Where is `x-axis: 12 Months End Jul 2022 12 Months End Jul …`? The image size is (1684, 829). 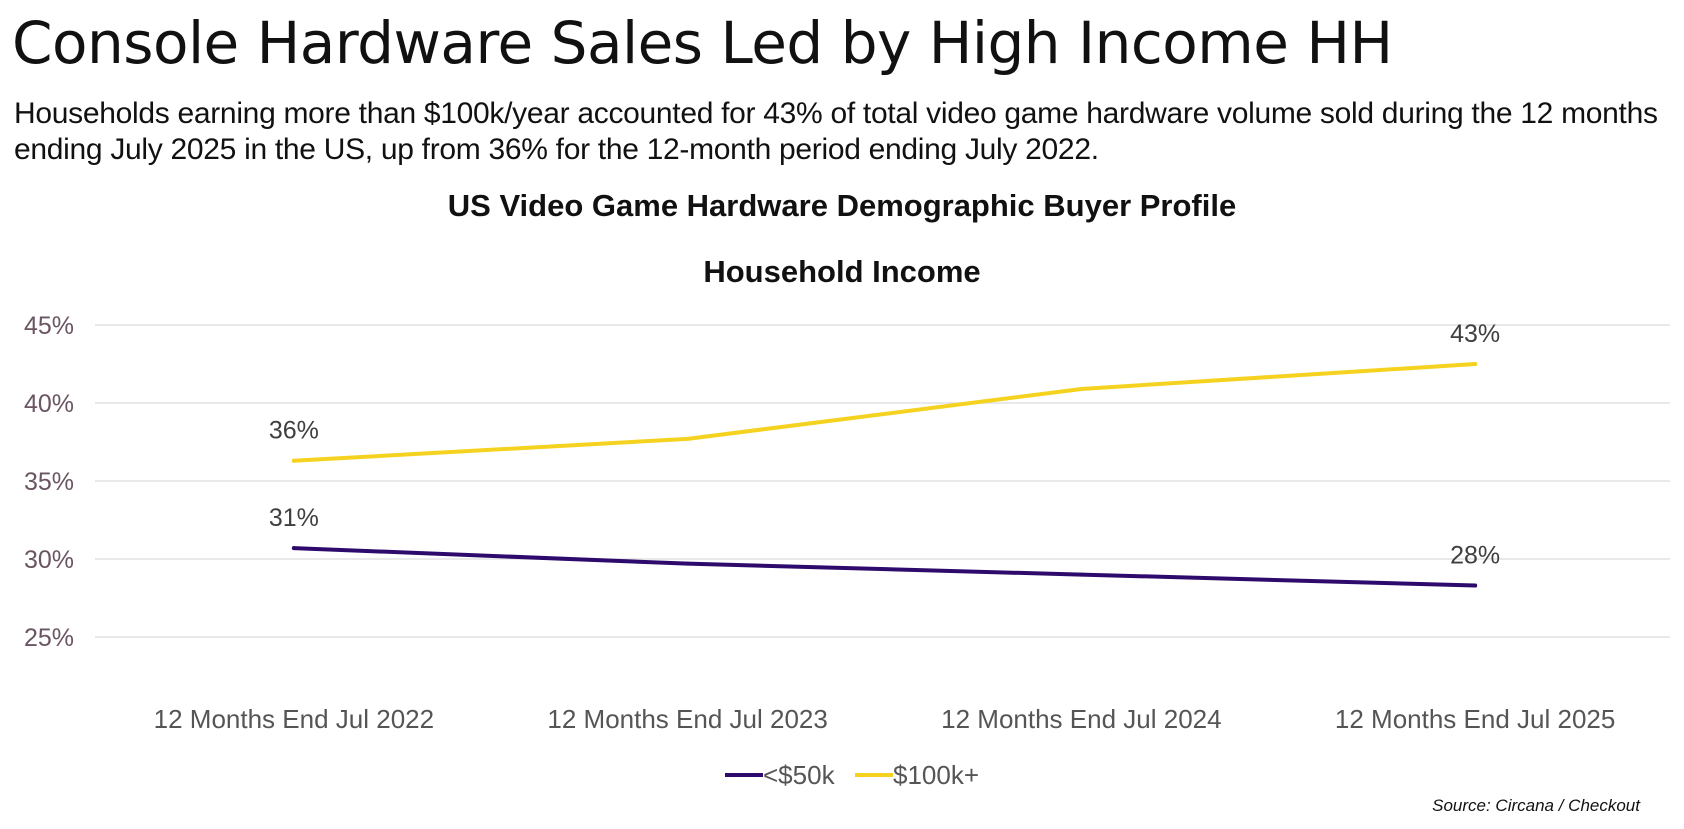
x-axis: 12 Months End Jul 2022 12 Months End Jul … is located at coordinates (885, 719).